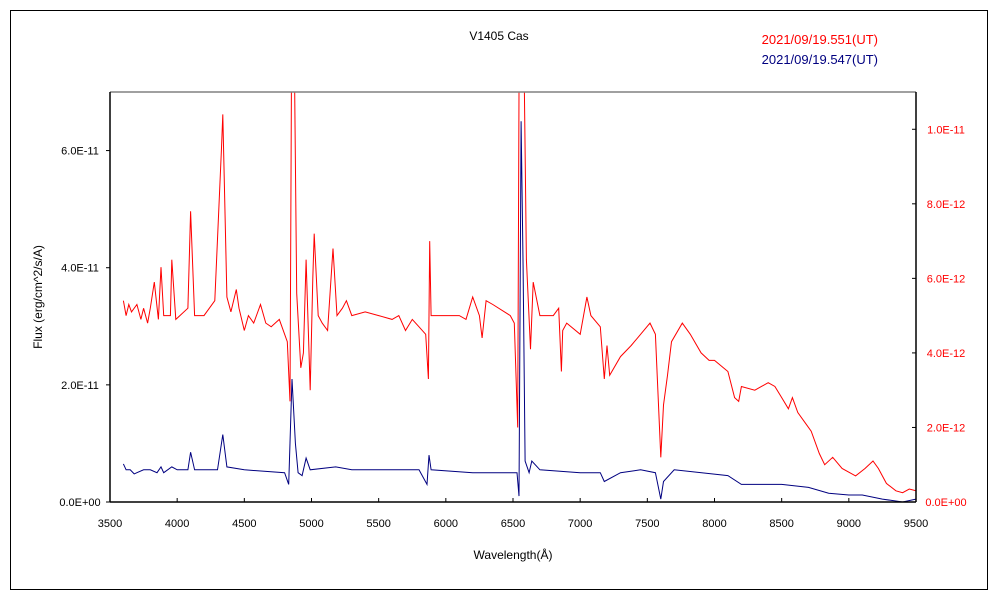  Describe the element at coordinates (80, 386) in the screenshot. I see `y-left-tick-label: 2.0E-11` at that location.